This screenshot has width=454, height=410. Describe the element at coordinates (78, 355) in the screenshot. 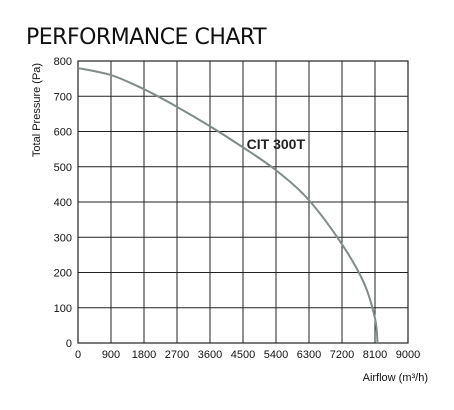

I see `x-tick-label: 0` at that location.